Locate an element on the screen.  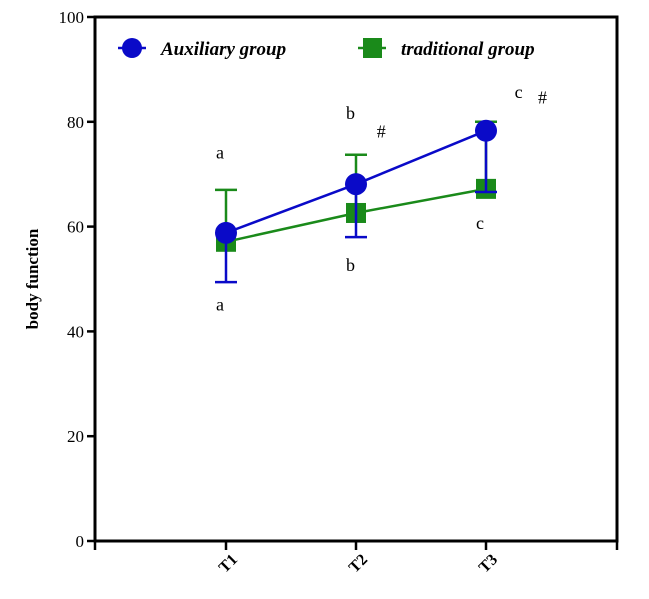
y-axis-label: body function is located at coordinates (32, 278).